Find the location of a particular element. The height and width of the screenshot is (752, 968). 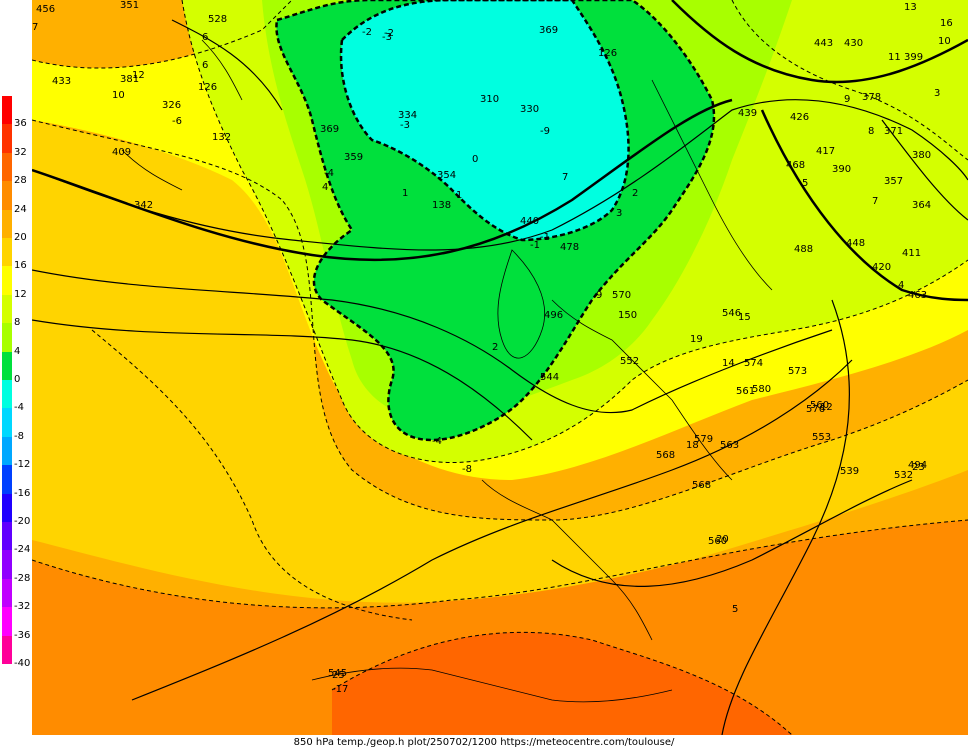

temperature-label: 11 is located at coordinates (894, 57).